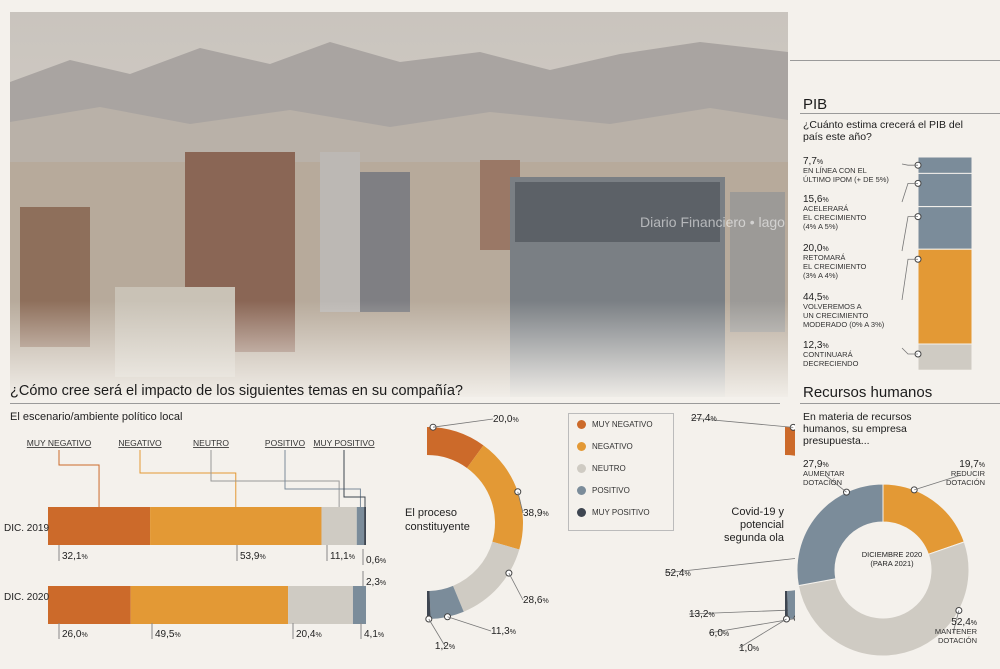 The width and height of the screenshot is (1000, 669). Describe the element at coordinates (868, 392) in the screenshot. I see `rh-title: Recursos humanos` at that location.